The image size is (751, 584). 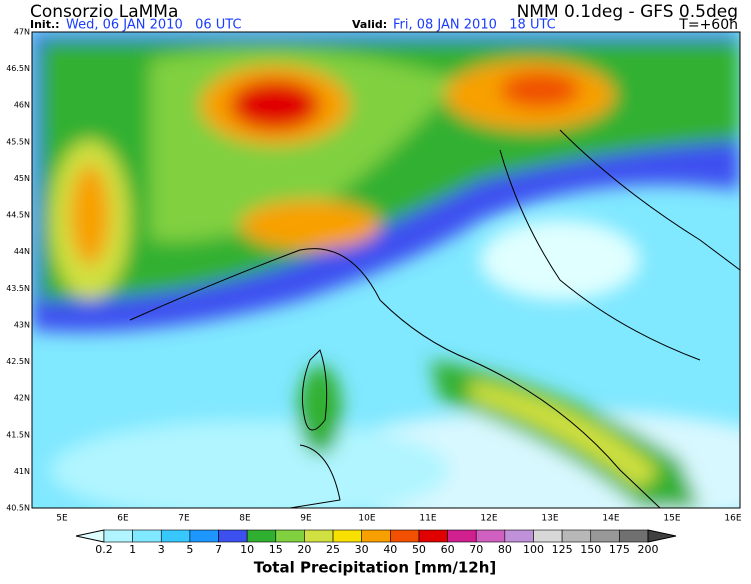 What do you see at coordinates (627, 12) in the screenshot?
I see `model: NMM 0.1deg - GFS 0.5deg` at bounding box center [627, 12].